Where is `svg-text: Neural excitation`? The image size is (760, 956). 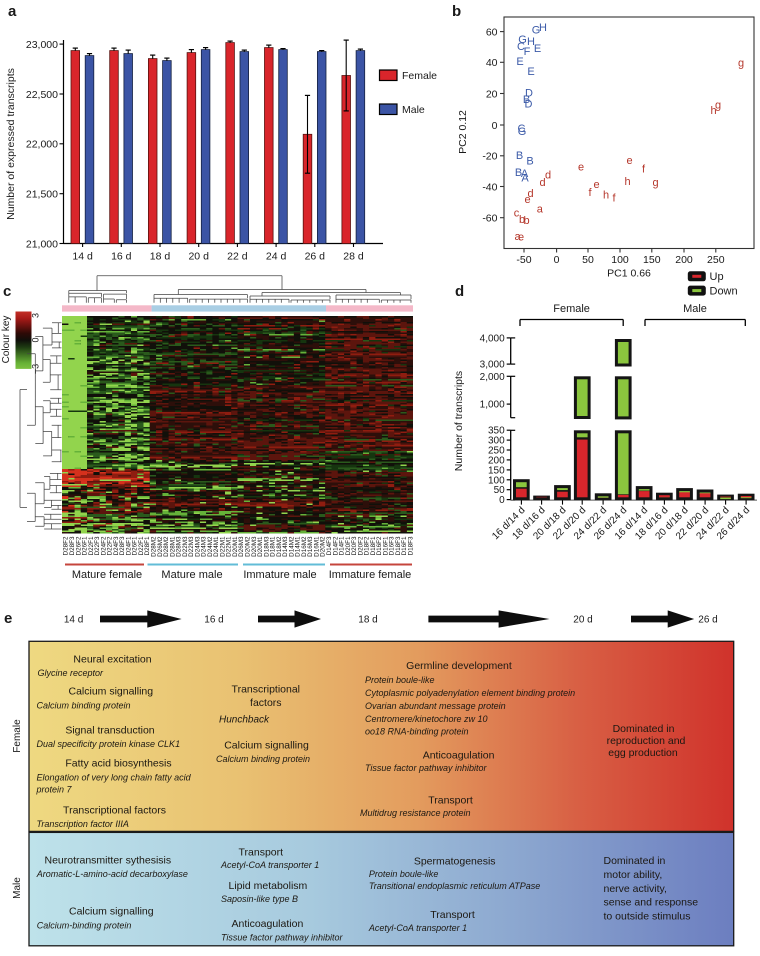
svg-text: Neural excitation is located at coordinates (112, 660).